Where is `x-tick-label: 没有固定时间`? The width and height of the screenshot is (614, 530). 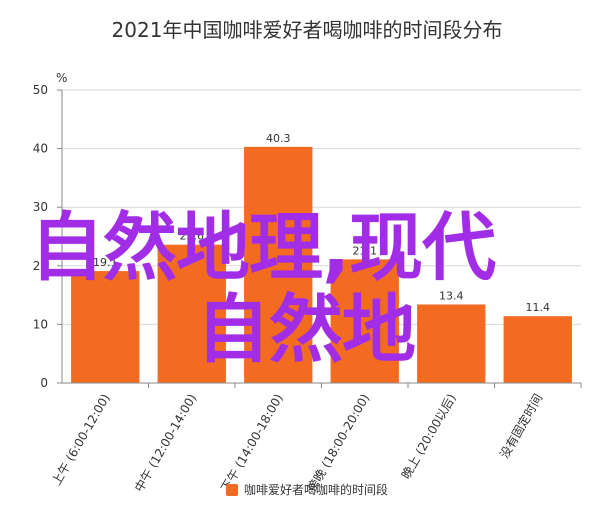 x-tick-label: 没有固定时间 is located at coordinates (520, 426).